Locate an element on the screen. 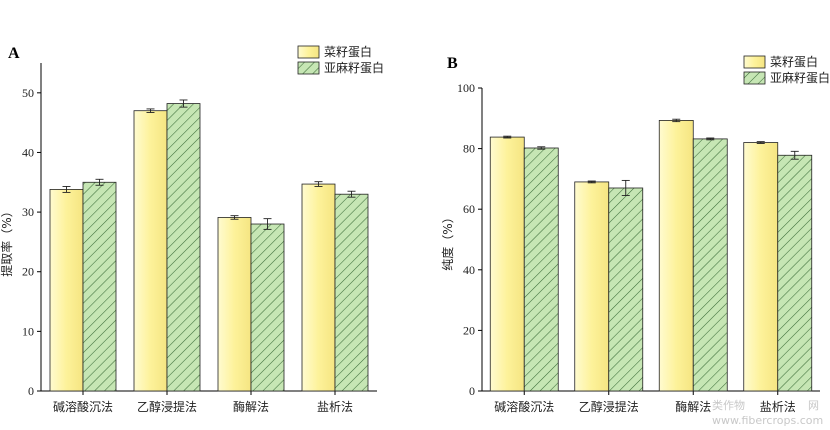 This screenshot has height=430, width=830. y-tick-label: 30 is located at coordinates (28, 212).